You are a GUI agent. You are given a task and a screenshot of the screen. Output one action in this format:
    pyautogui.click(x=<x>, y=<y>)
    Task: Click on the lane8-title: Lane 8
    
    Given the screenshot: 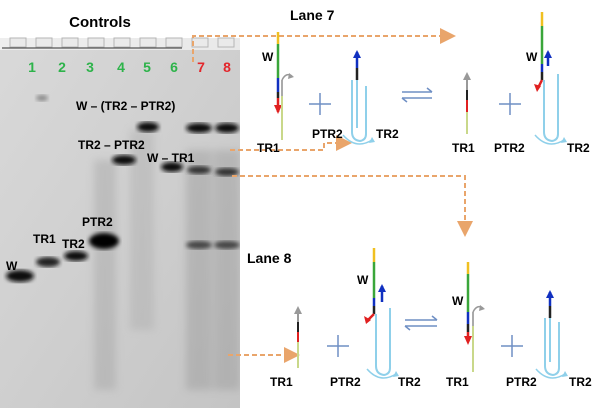 What is the action you would take?
    pyautogui.click(x=269, y=258)
    